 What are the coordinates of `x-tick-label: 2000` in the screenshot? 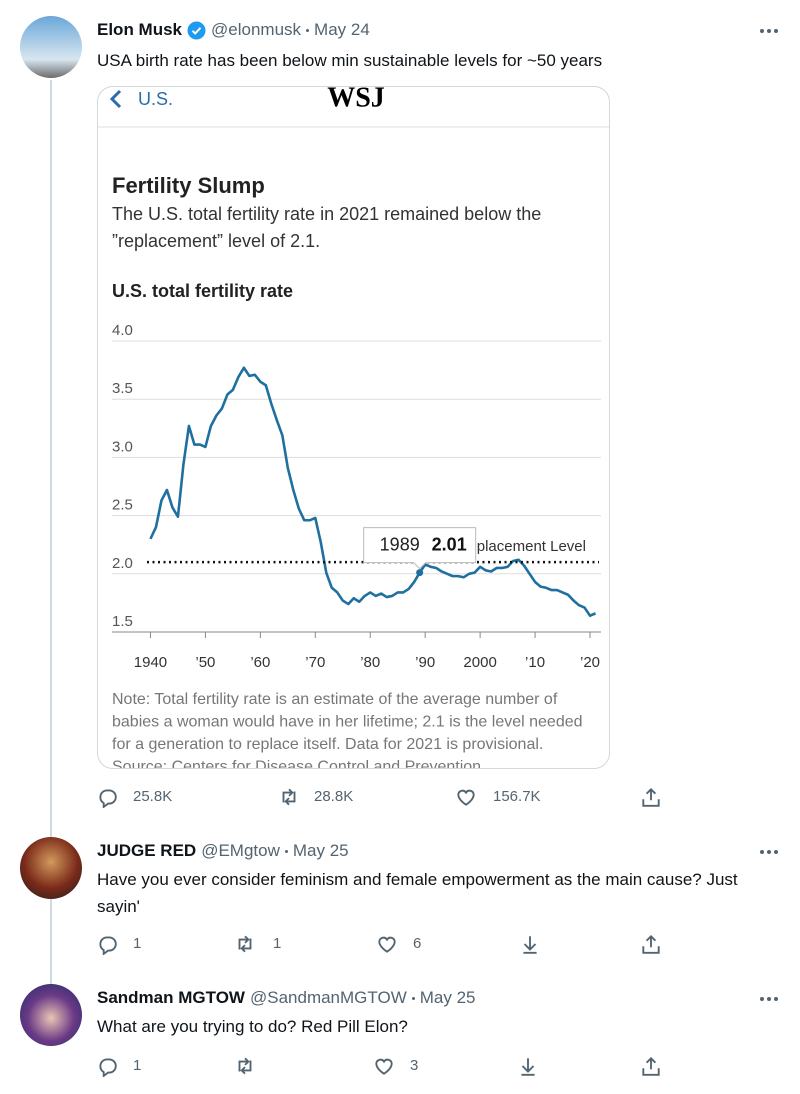 It's located at (479, 662).